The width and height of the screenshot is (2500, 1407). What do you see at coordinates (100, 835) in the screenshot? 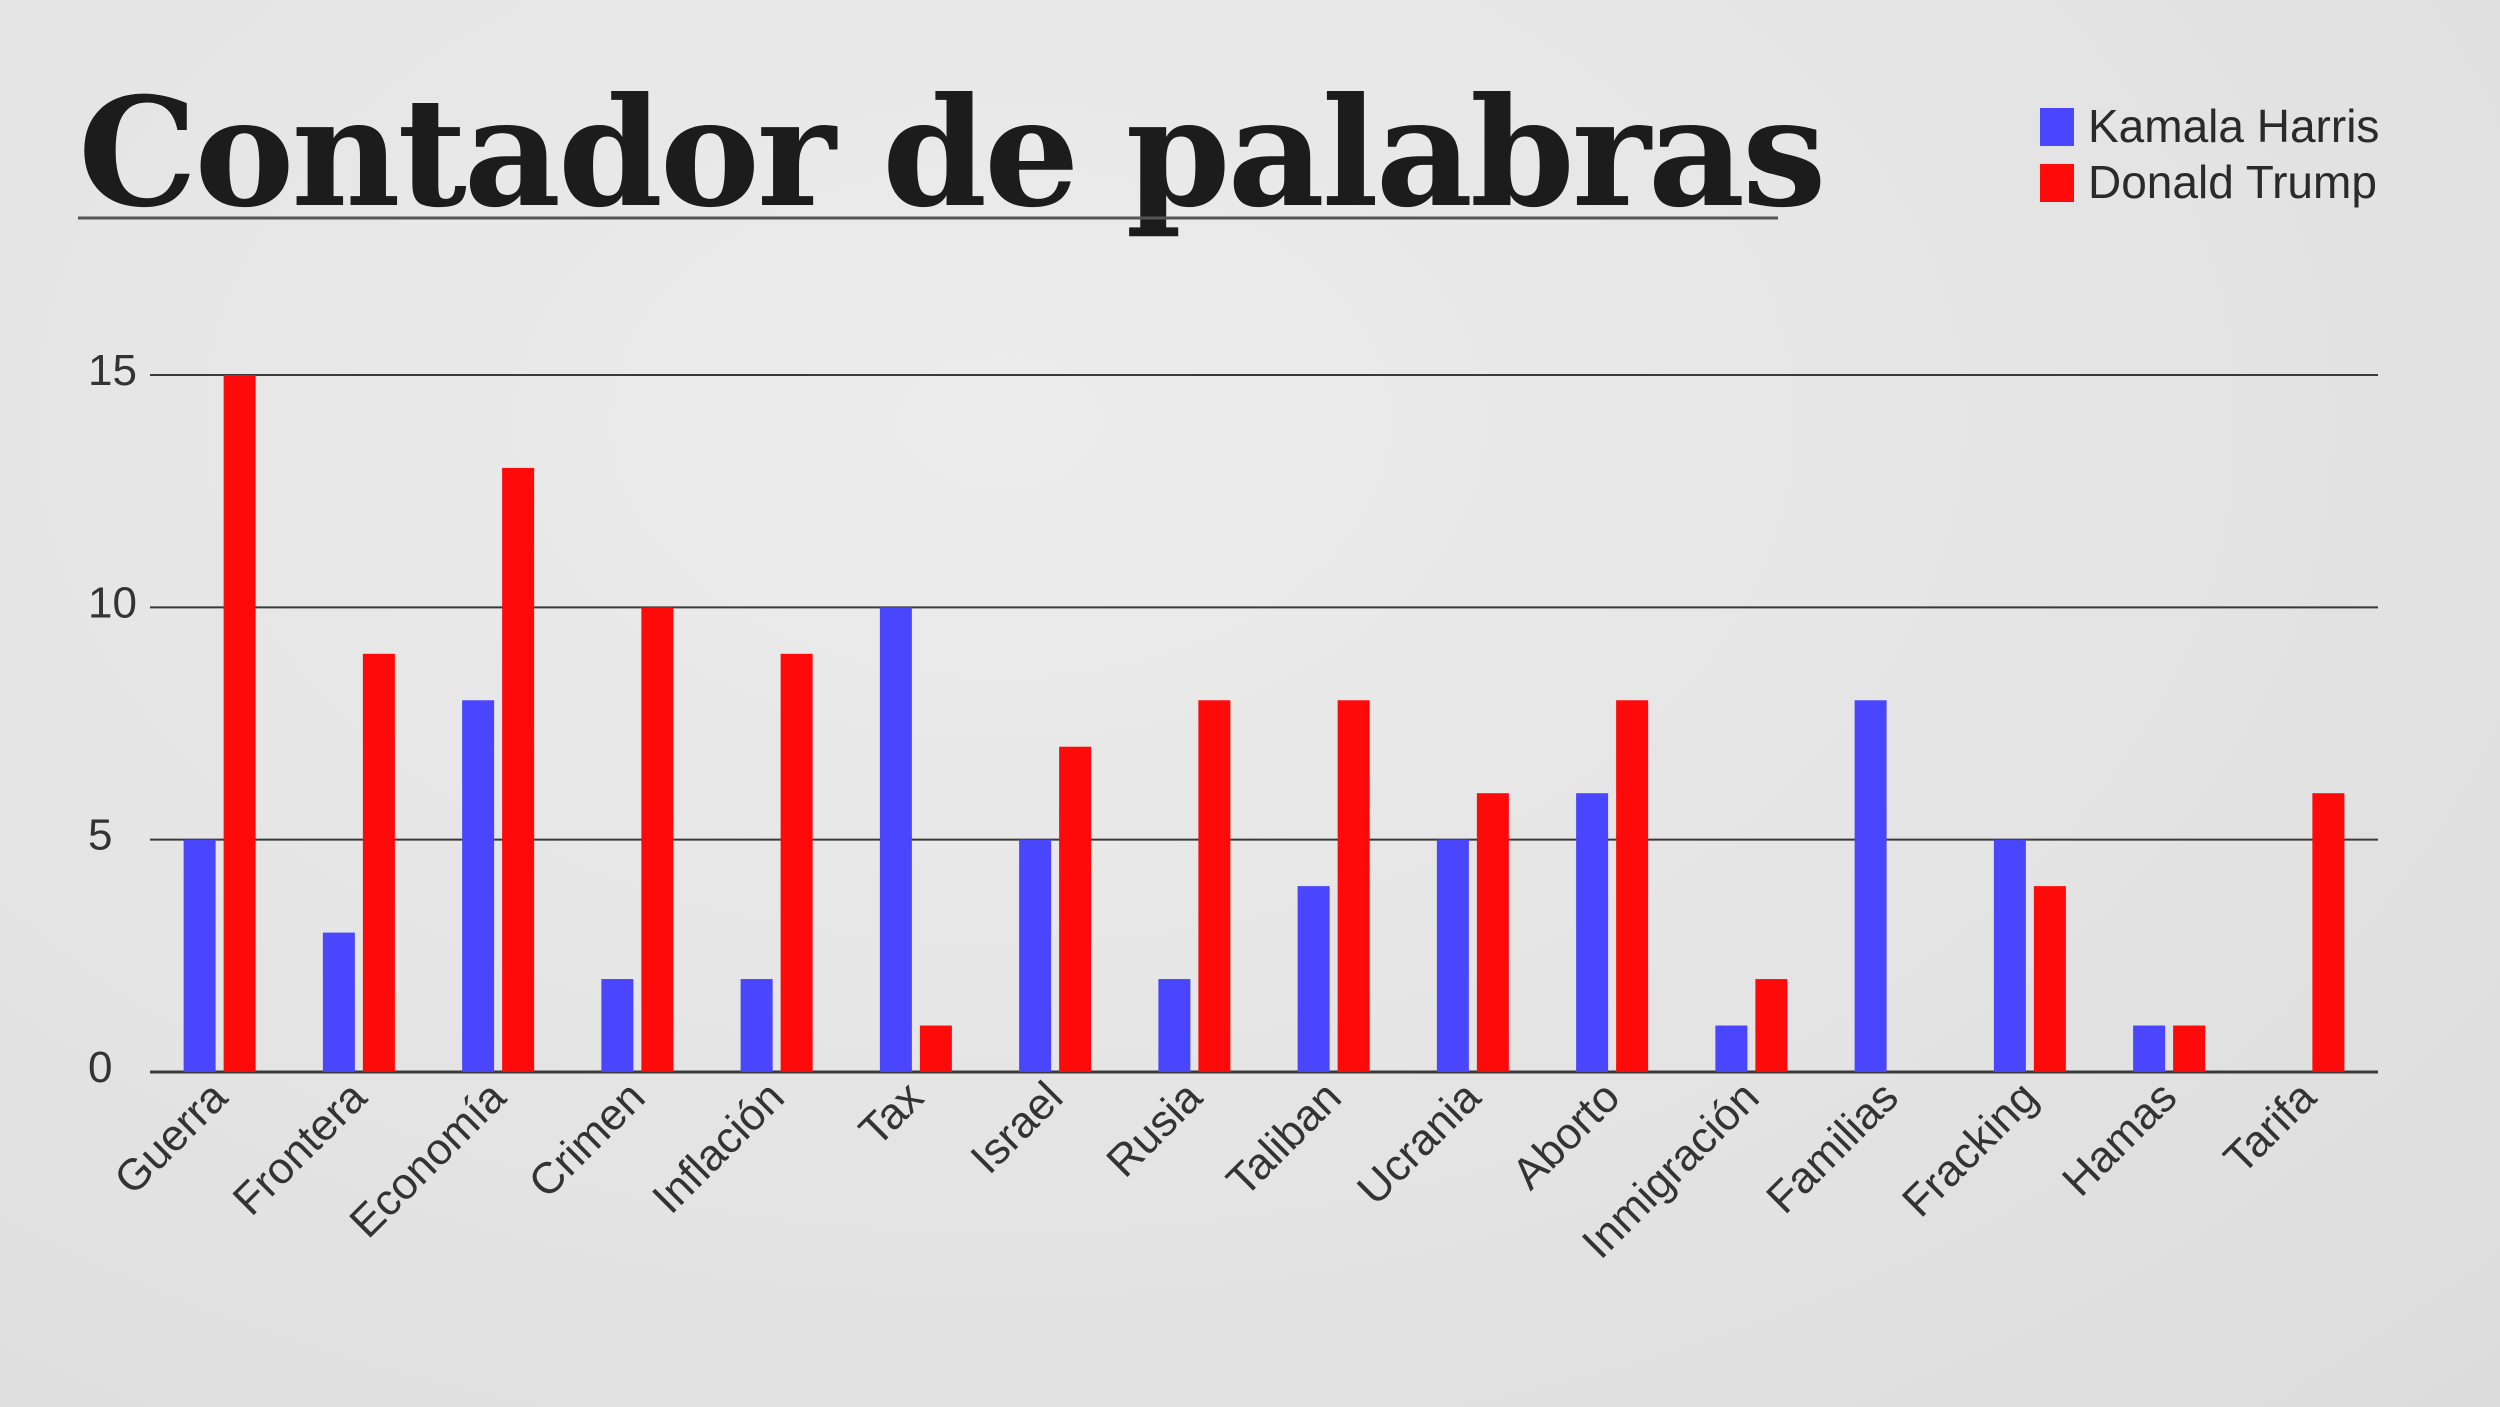
I see `y-tick-label: 5` at bounding box center [100, 835].